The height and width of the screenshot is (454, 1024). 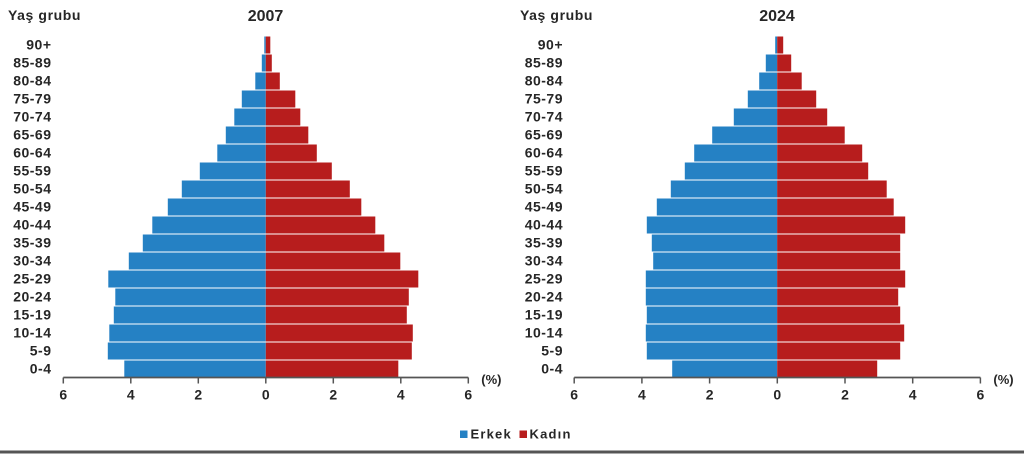 I want to click on svg-text: Kadın, so click(x=551, y=434).